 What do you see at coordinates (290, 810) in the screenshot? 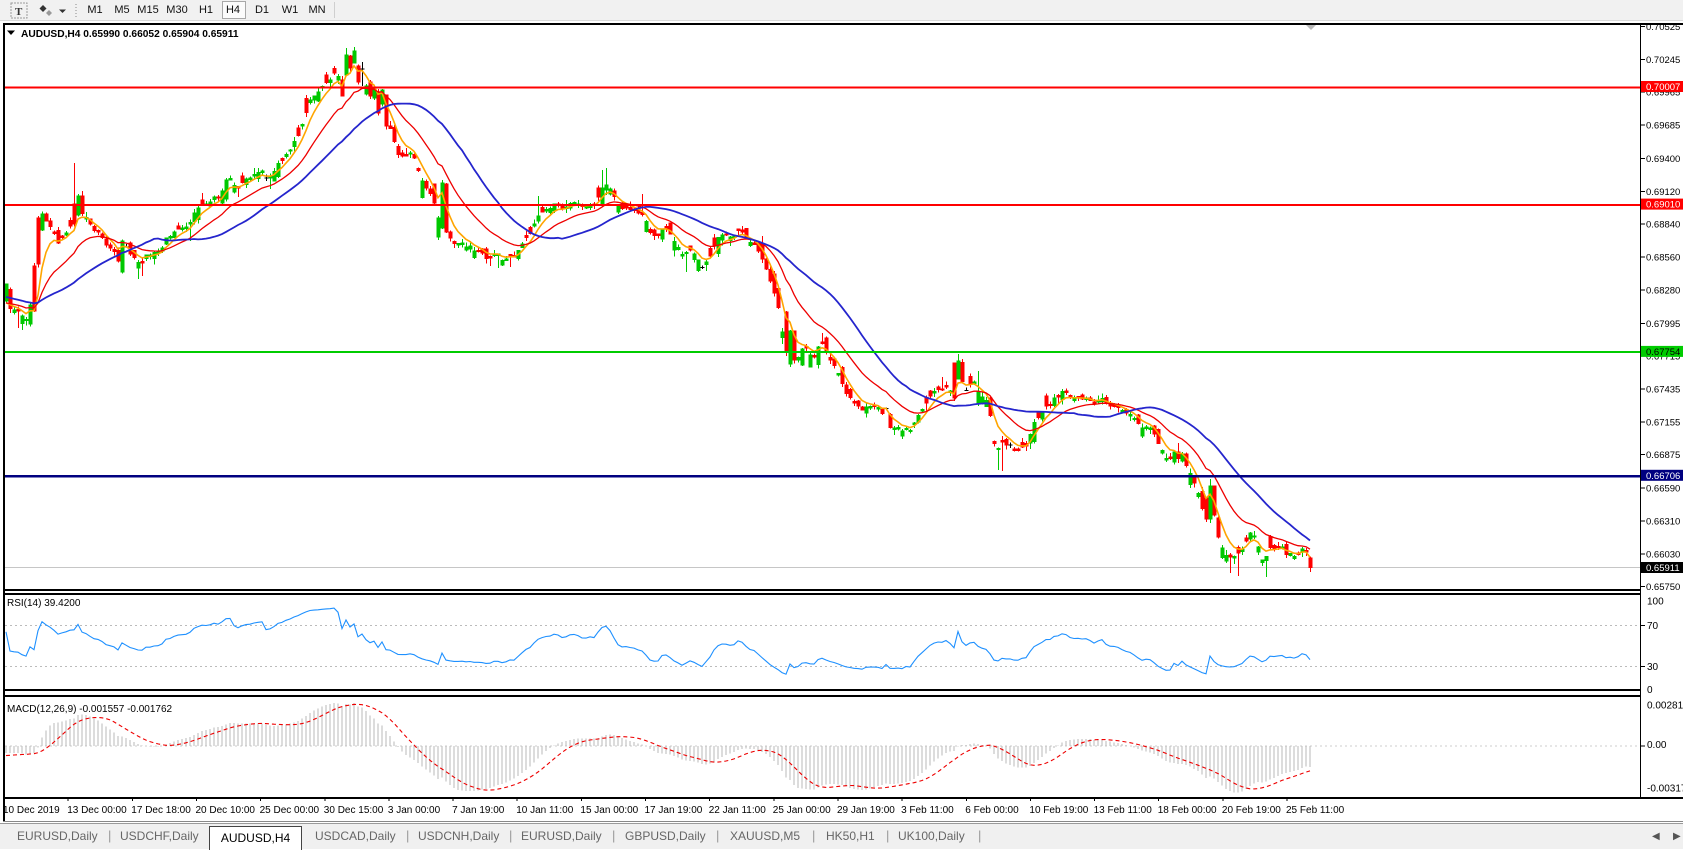
I see `svg-text: 25 Dec 00:00` at bounding box center [290, 810].